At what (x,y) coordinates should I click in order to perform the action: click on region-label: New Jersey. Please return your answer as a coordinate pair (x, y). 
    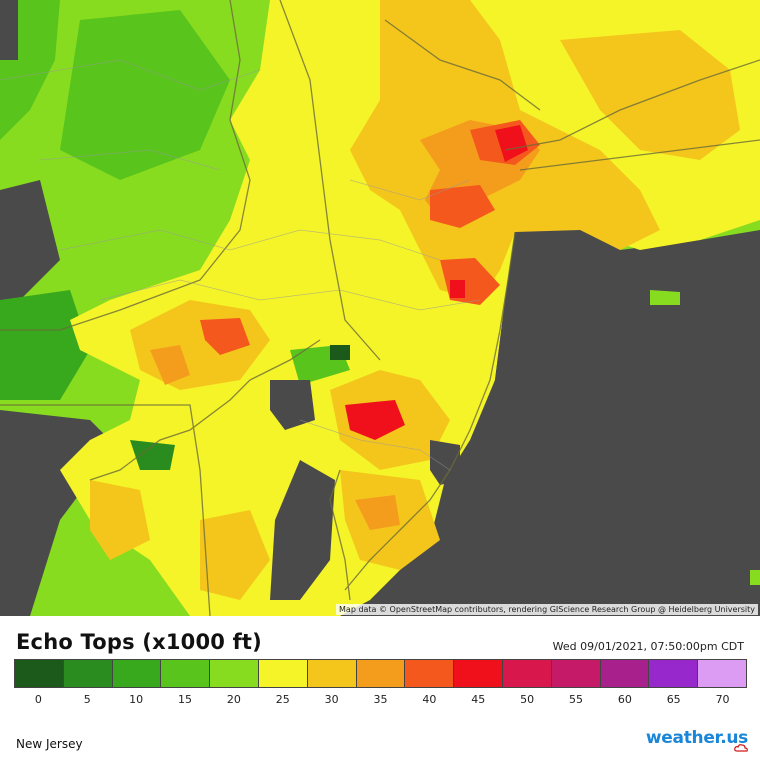
    Looking at the image, I should click on (49, 744).